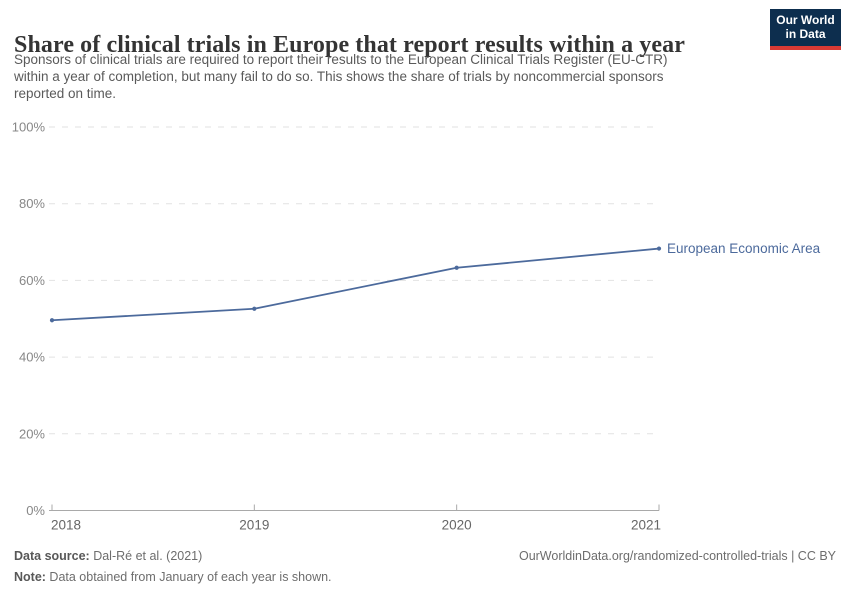  Describe the element at coordinates (457, 525) in the screenshot. I see `x-tick-label: 2020` at that location.